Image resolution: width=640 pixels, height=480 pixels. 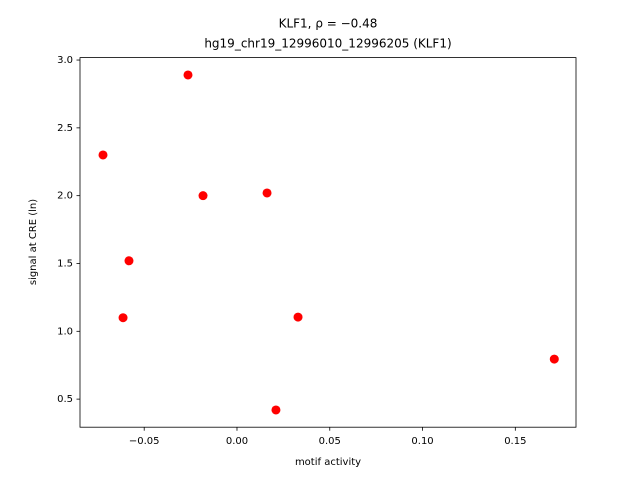 What do you see at coordinates (328, 24) in the screenshot?
I see `chart-title: KLF1, ρ = −0.48` at bounding box center [328, 24].